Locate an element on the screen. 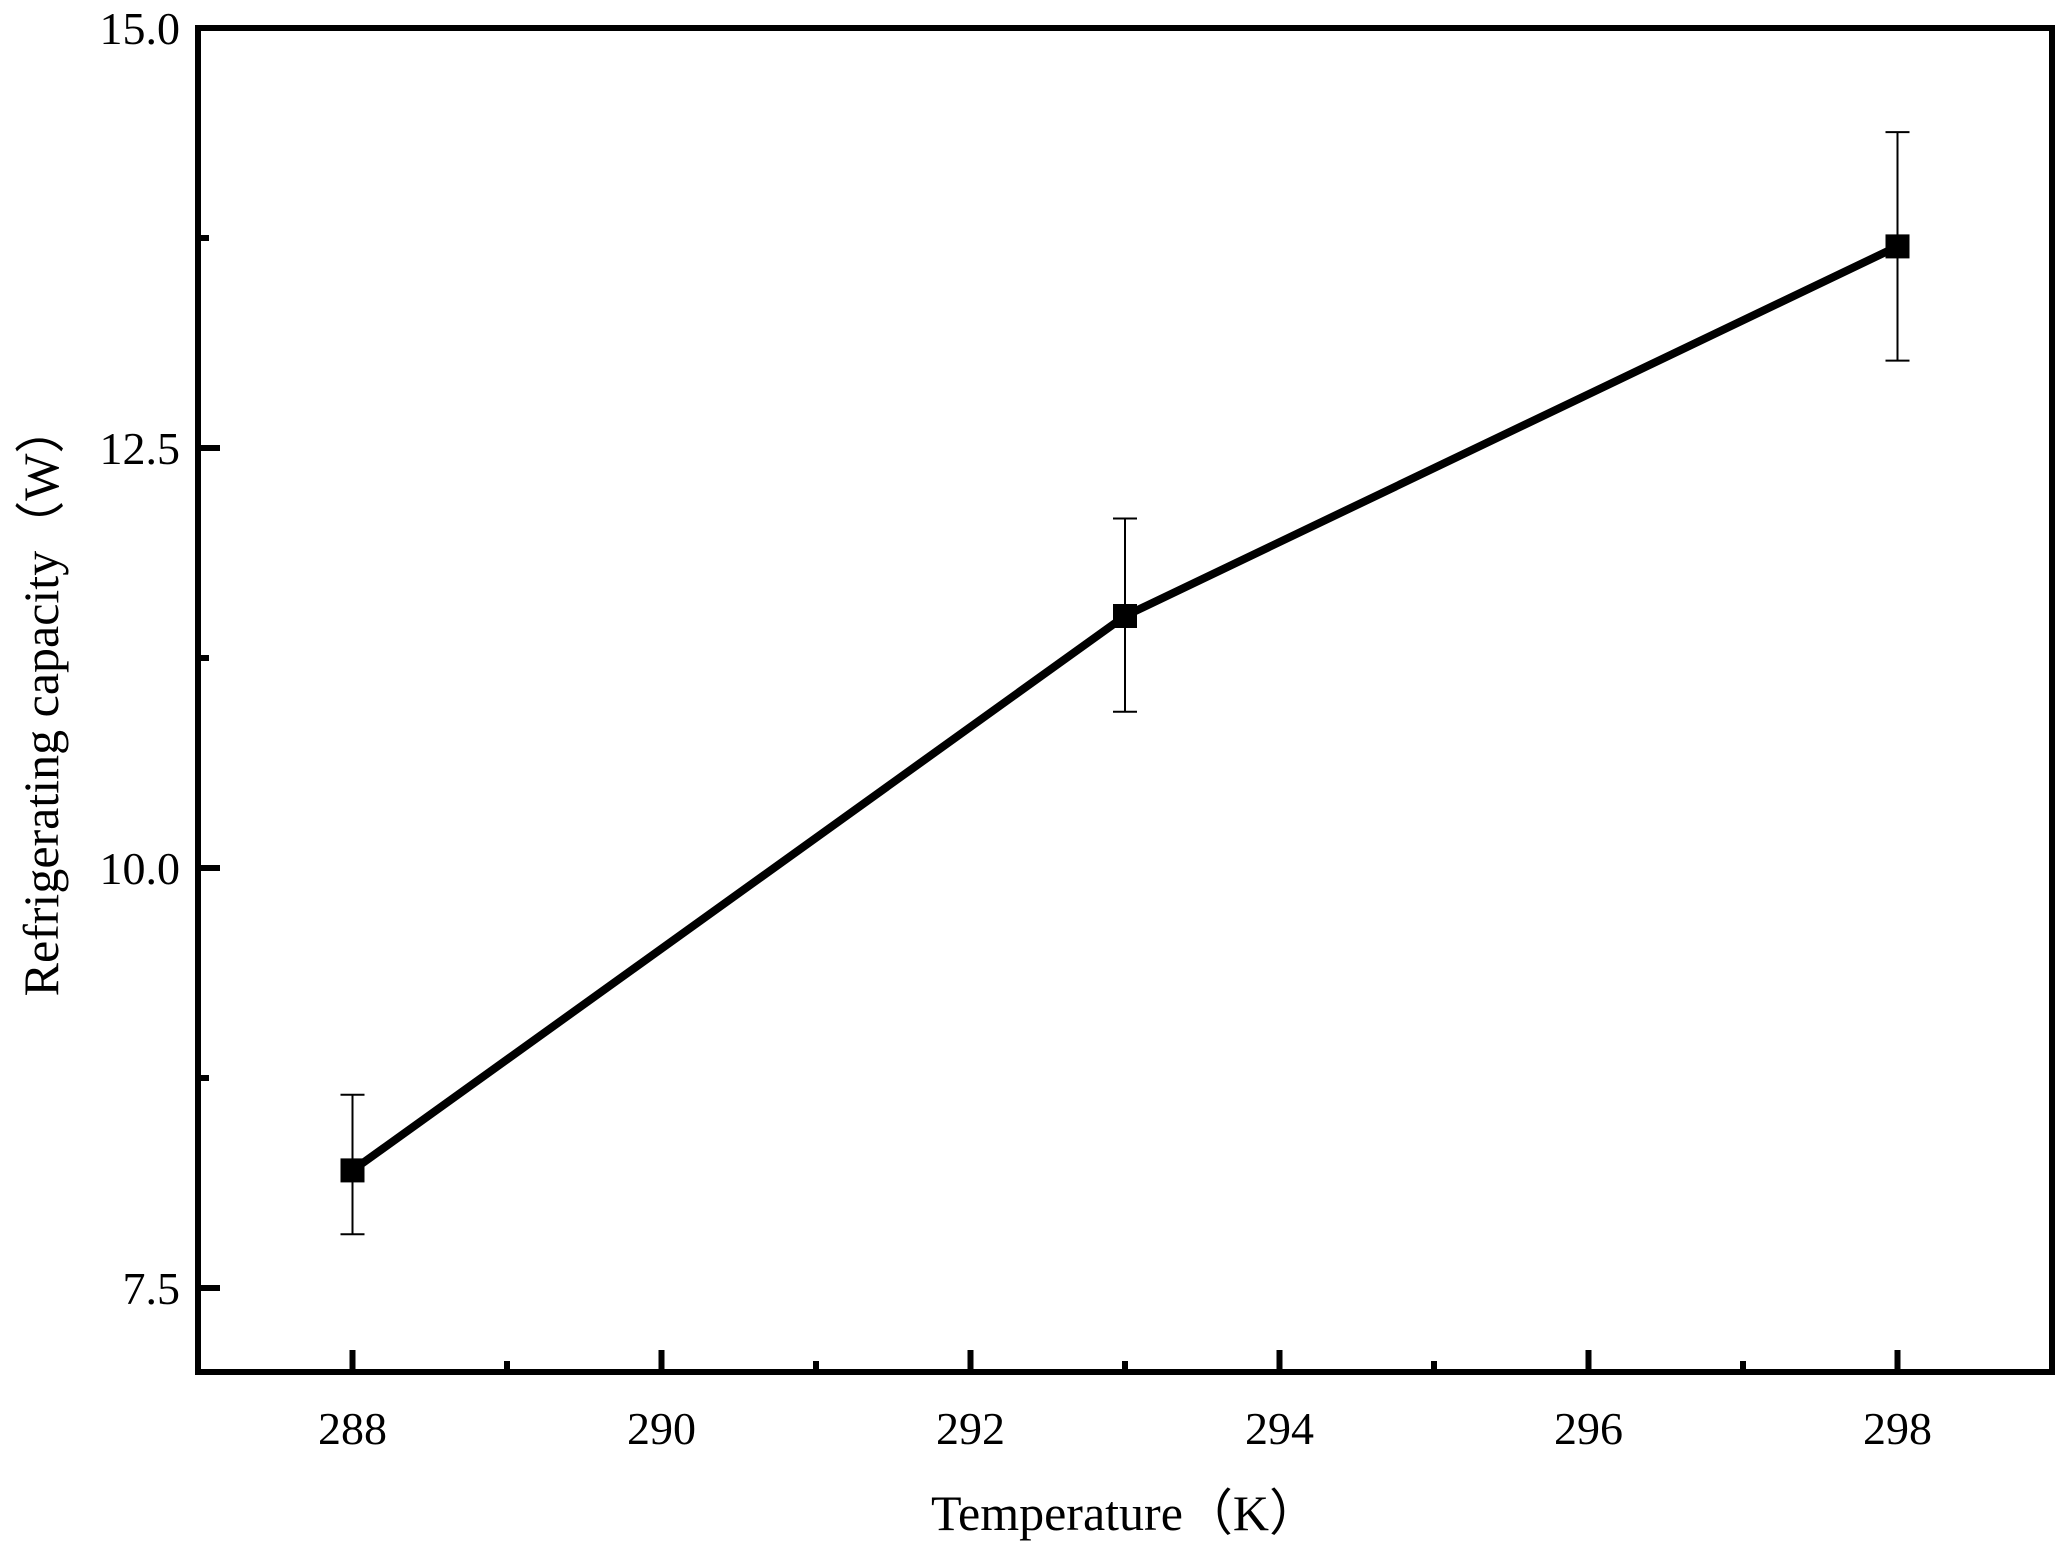 The image size is (2067, 1547). x-axis-title: Temperature（K） is located at coordinates (1125, 1513).